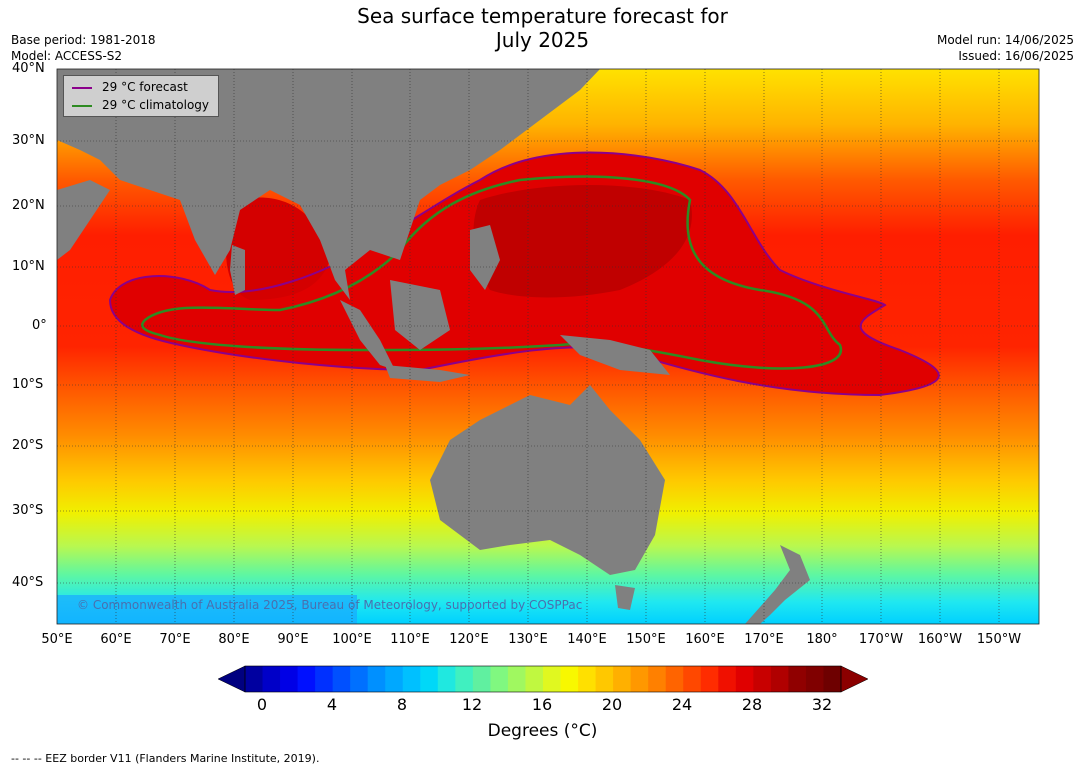 This screenshot has width=1085, height=770. What do you see at coordinates (625, 597) in the screenshot?
I see `tasmania-landmass` at bounding box center [625, 597].